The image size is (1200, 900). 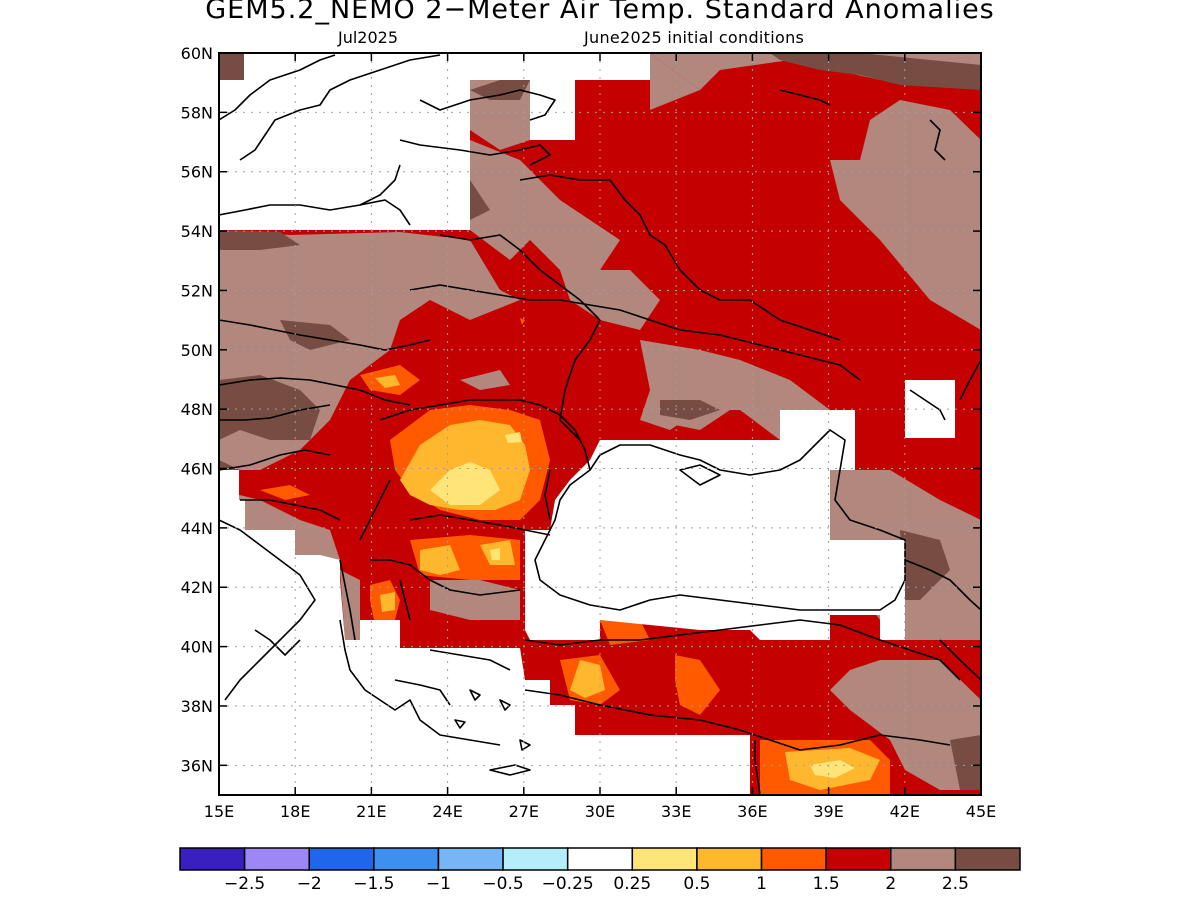 What do you see at coordinates (632, 884) in the screenshot?
I see `colorbar-label: 0.25` at bounding box center [632, 884].